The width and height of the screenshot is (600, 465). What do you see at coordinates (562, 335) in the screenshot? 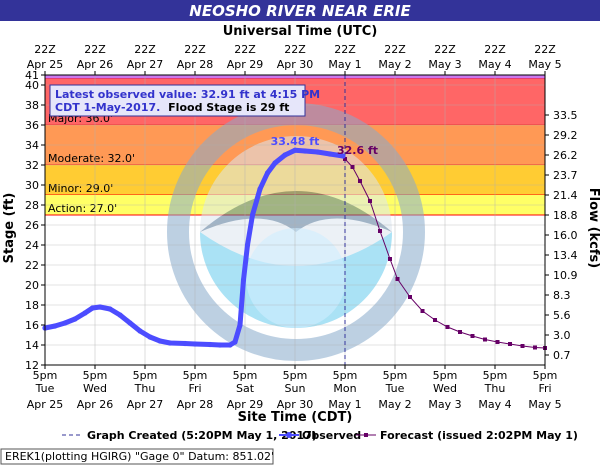
I see `y2-tick-label-1: 3.0` at bounding box center [562, 335].